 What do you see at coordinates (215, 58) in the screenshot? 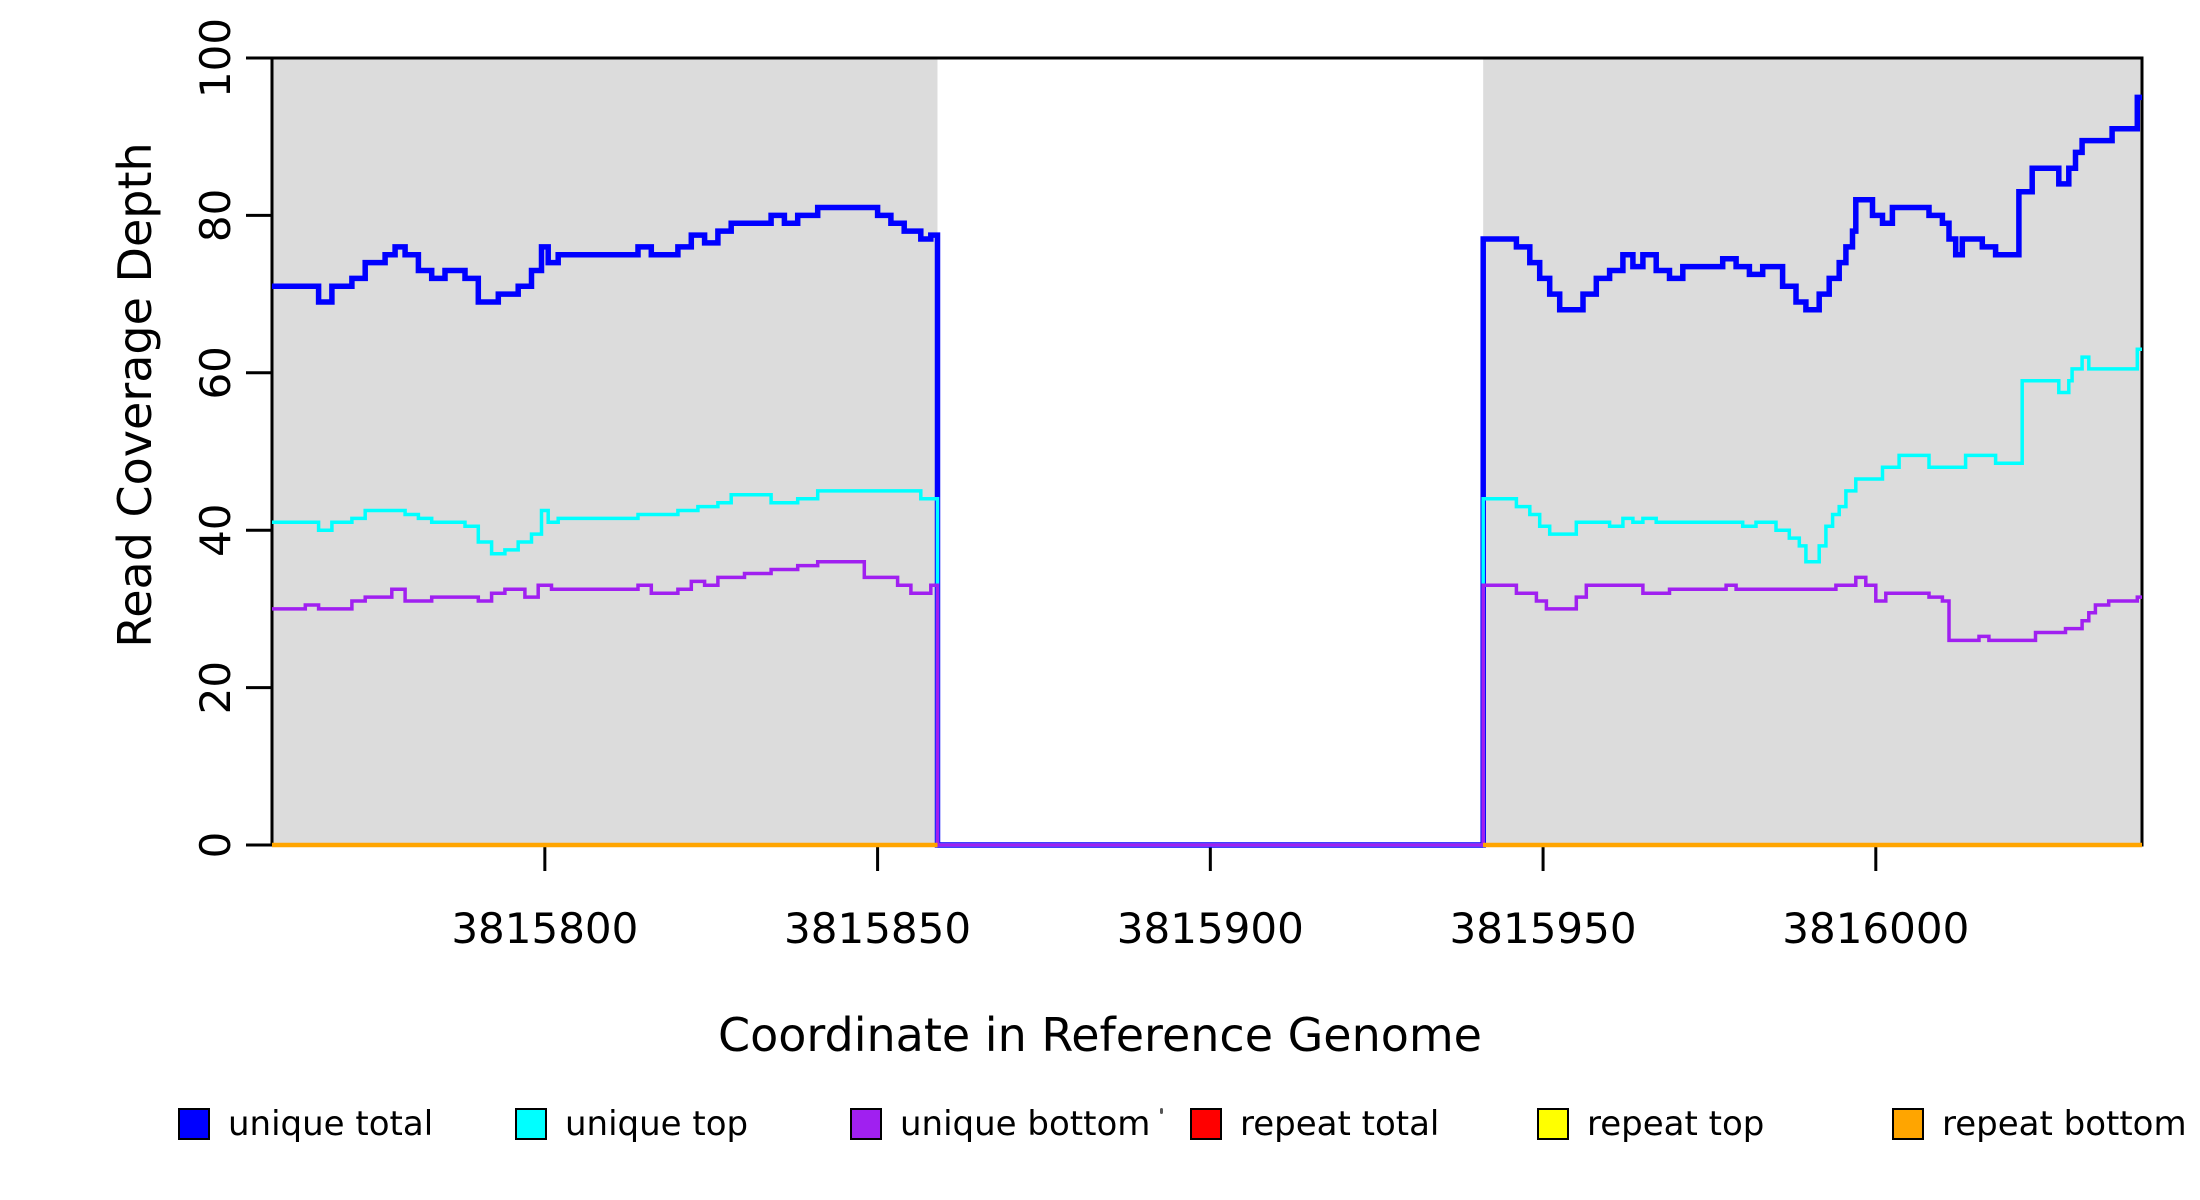
I see `y-tick-label: 100` at bounding box center [215, 58].